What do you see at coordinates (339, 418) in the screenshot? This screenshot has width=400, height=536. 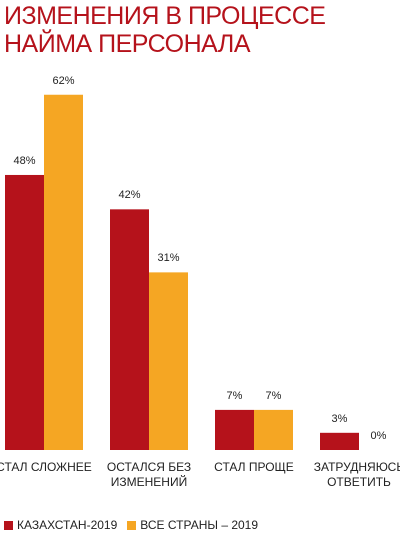 I see `value-label: 3%` at bounding box center [339, 418].